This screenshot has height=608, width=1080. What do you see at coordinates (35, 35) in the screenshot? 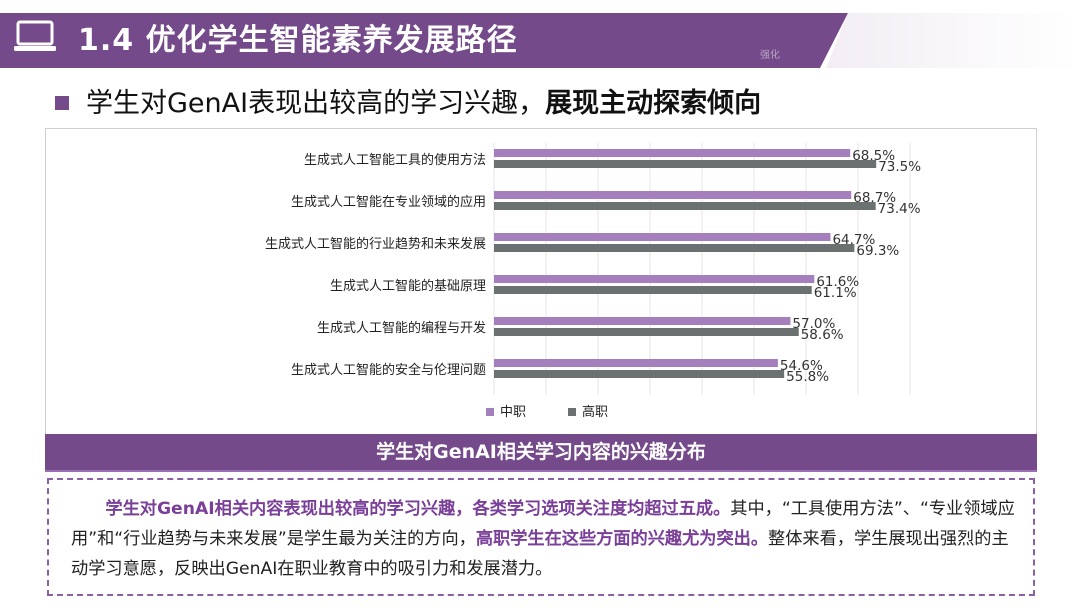
I see `laptop-icon` at bounding box center [35, 35].